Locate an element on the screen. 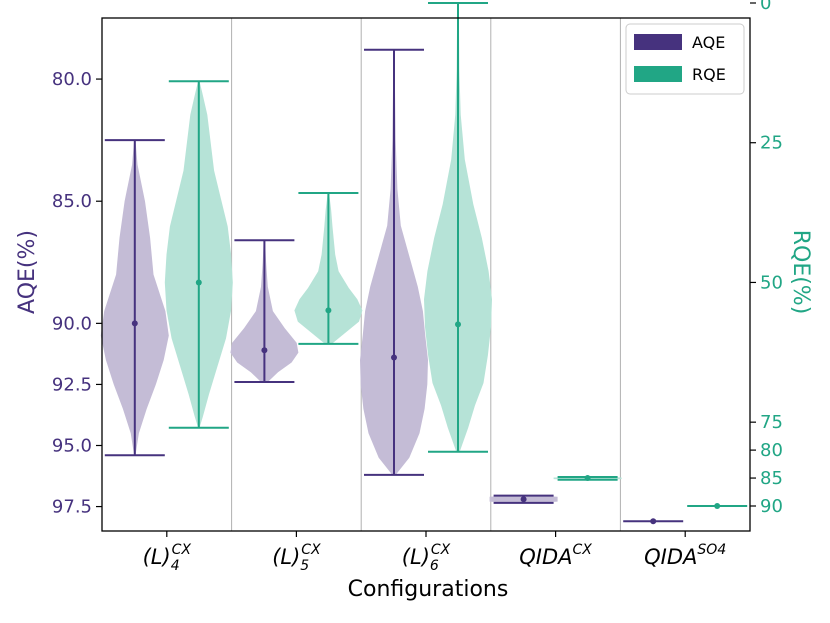 The width and height of the screenshot is (830, 623). right-tick-label: 90 is located at coordinates (771, 506).